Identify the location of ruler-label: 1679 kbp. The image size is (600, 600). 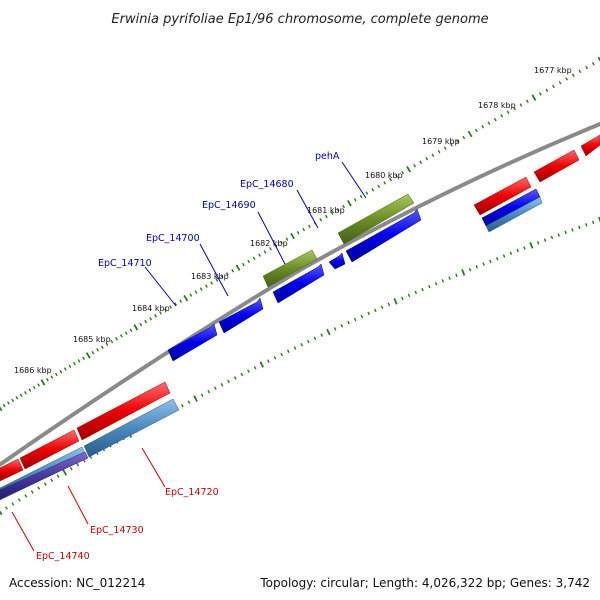
(441, 141).